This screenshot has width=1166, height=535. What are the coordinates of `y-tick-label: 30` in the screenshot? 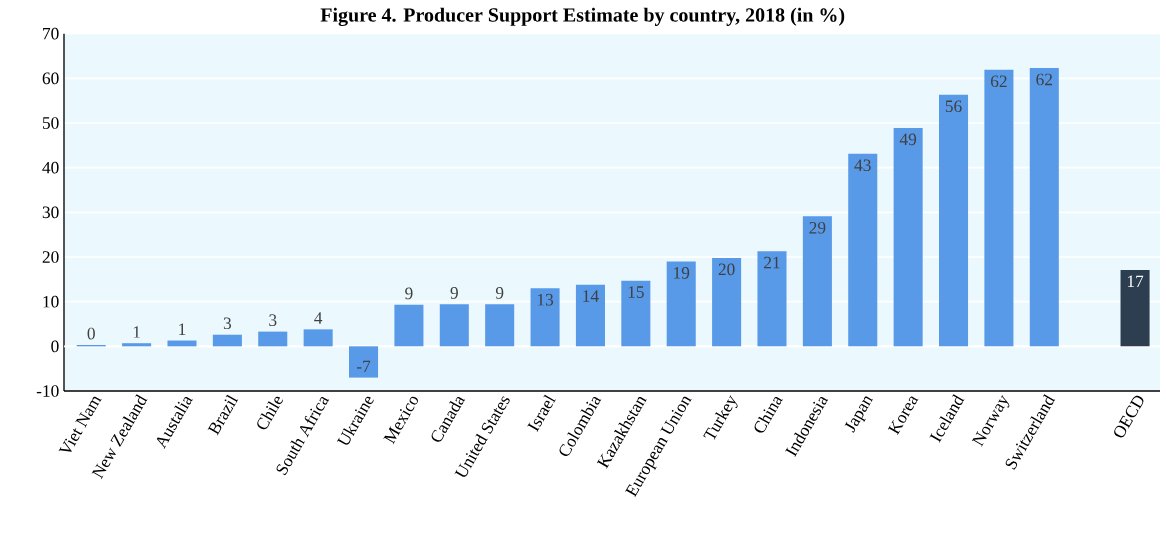 It's located at (50, 212).